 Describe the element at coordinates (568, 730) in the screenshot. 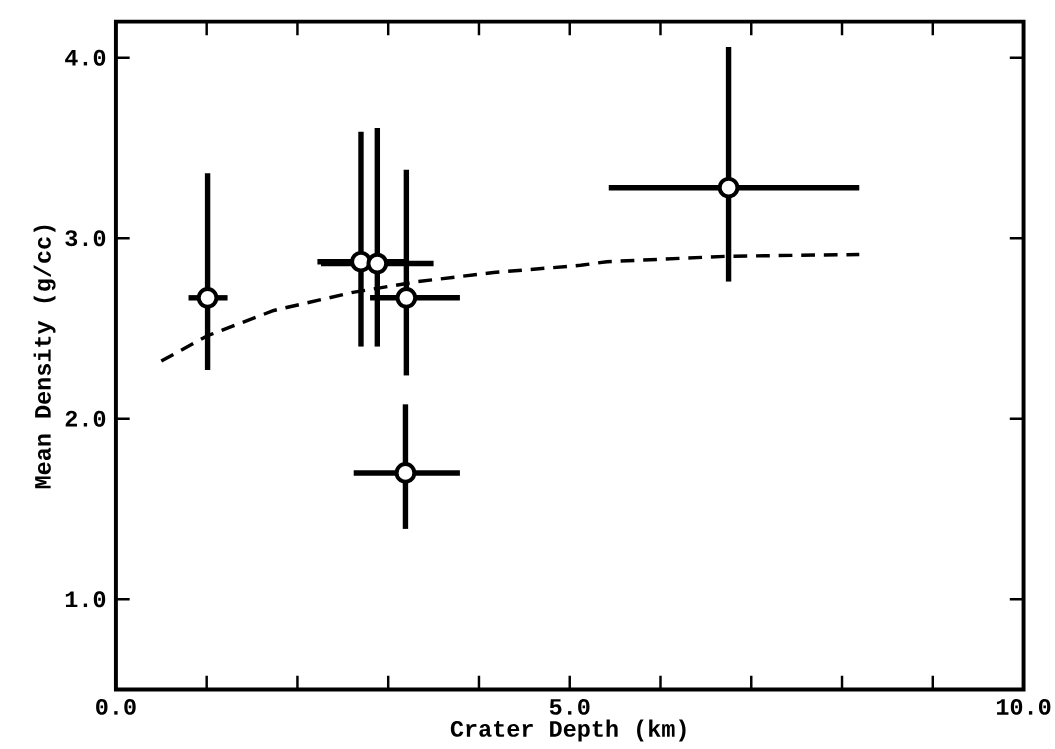

I see `x-axis-title: Crater Depth (km)` at that location.